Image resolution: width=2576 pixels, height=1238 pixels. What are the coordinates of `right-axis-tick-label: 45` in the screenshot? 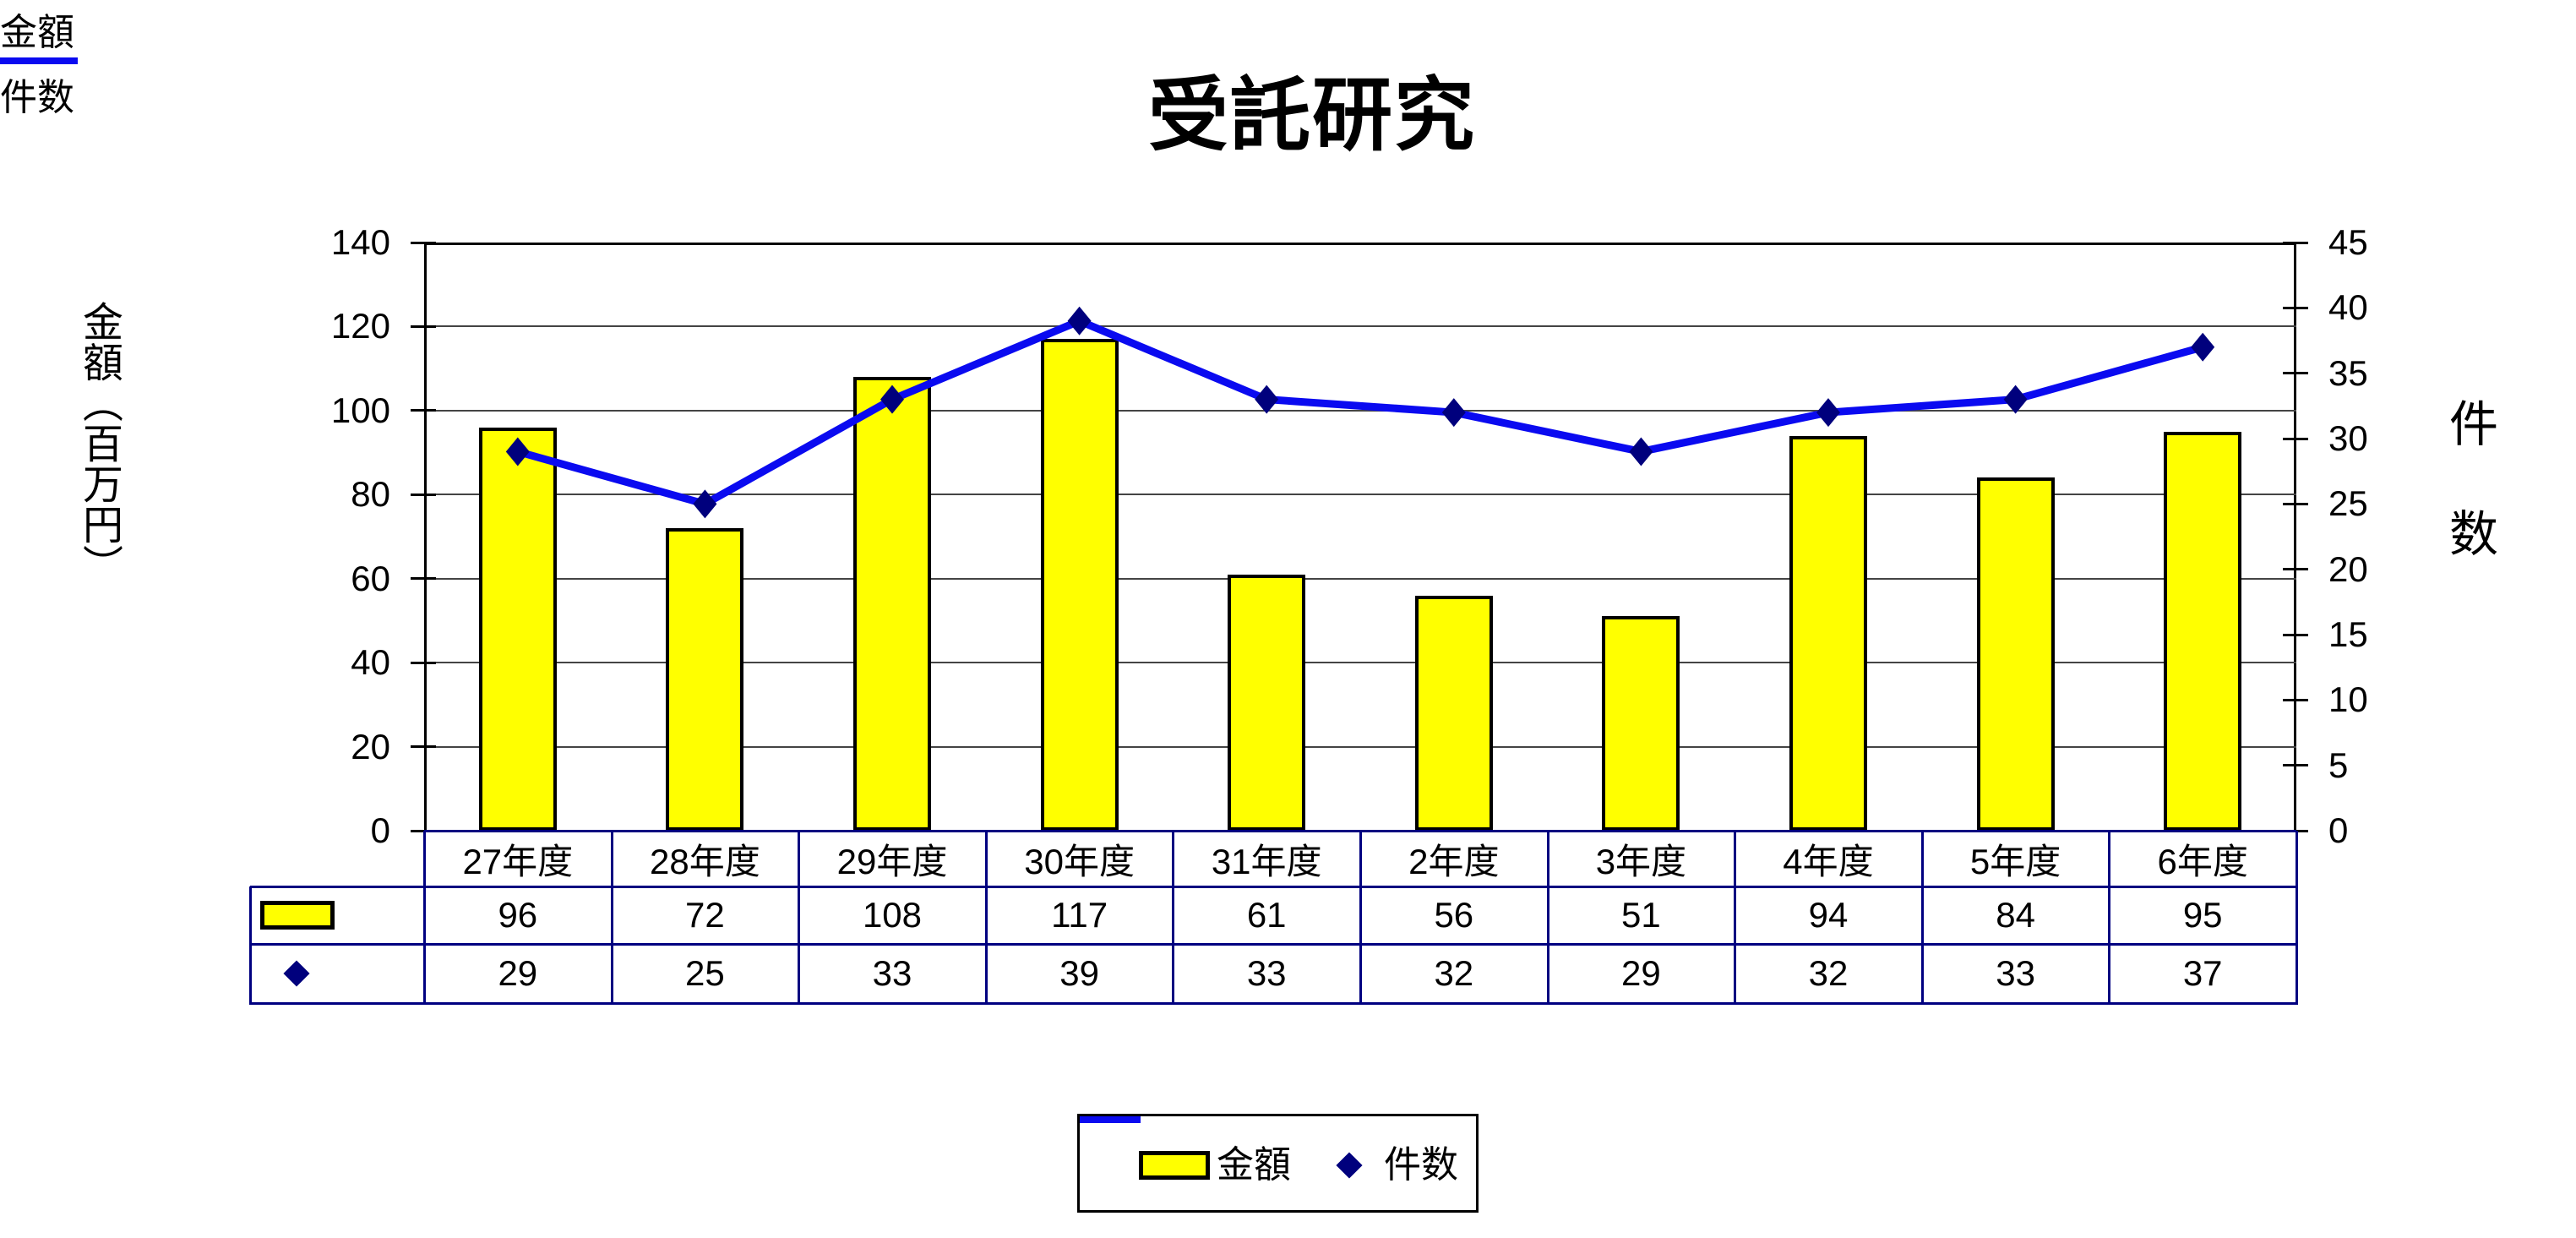 It's located at (2348, 242).